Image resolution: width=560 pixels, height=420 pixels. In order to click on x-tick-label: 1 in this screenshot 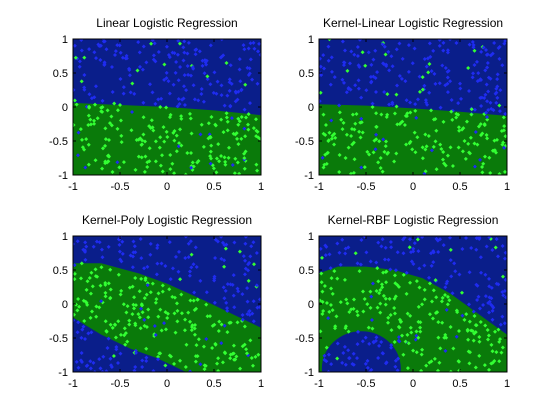, I will do `click(261, 187)`.